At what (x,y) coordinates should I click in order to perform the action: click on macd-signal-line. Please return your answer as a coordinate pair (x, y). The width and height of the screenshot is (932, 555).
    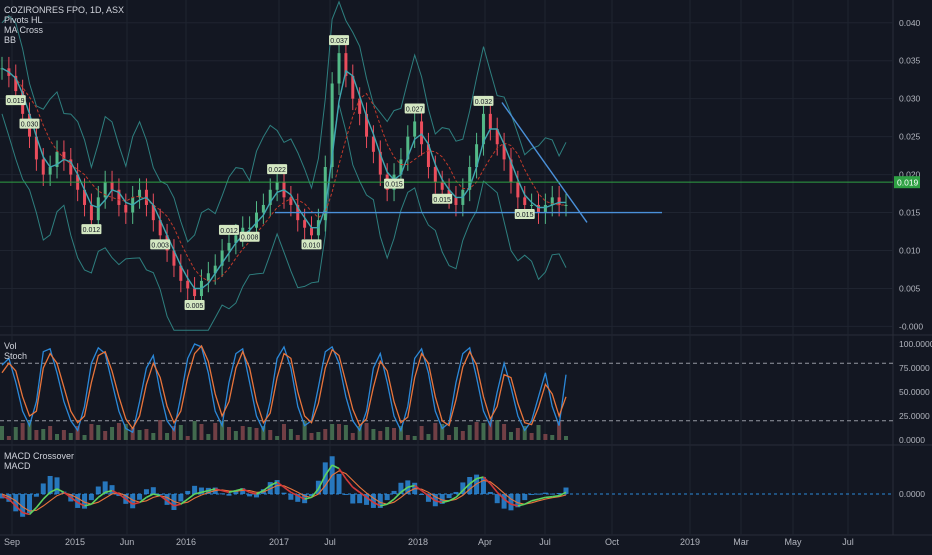
    Looking at the image, I should click on (284, 491).